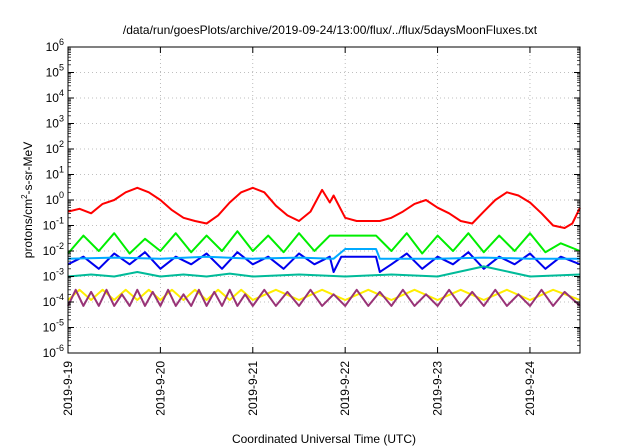 The width and height of the screenshot is (640, 448). Describe the element at coordinates (53, 351) in the screenshot. I see `y-tick-label: 10⁻⁶` at that location.